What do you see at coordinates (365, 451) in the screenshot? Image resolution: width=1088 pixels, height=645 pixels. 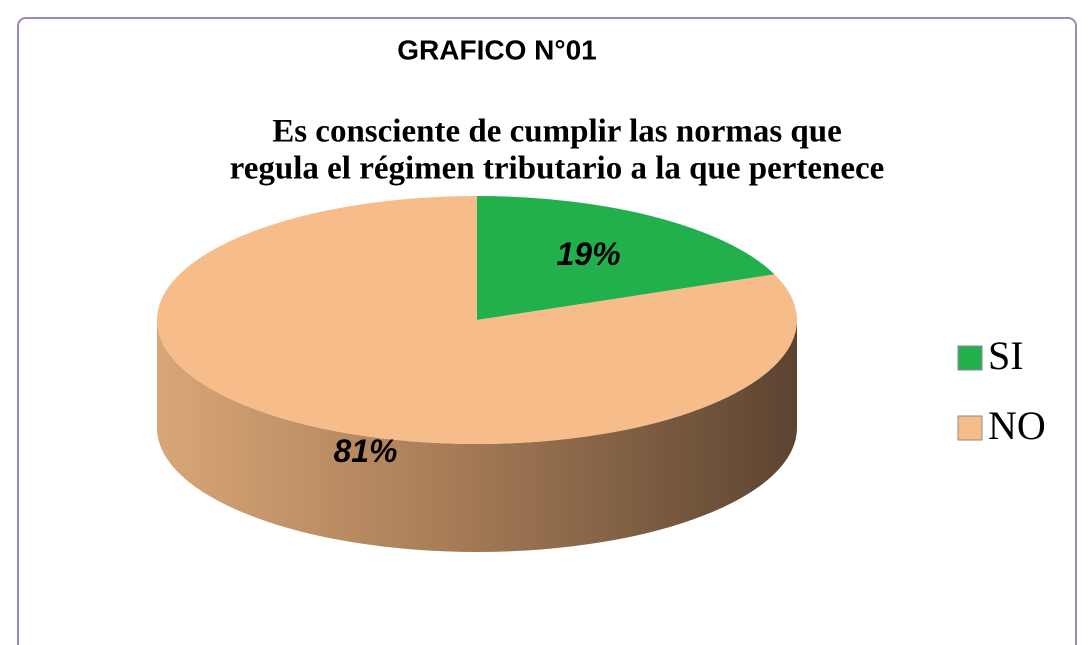 I see `data-label: 81%` at bounding box center [365, 451].